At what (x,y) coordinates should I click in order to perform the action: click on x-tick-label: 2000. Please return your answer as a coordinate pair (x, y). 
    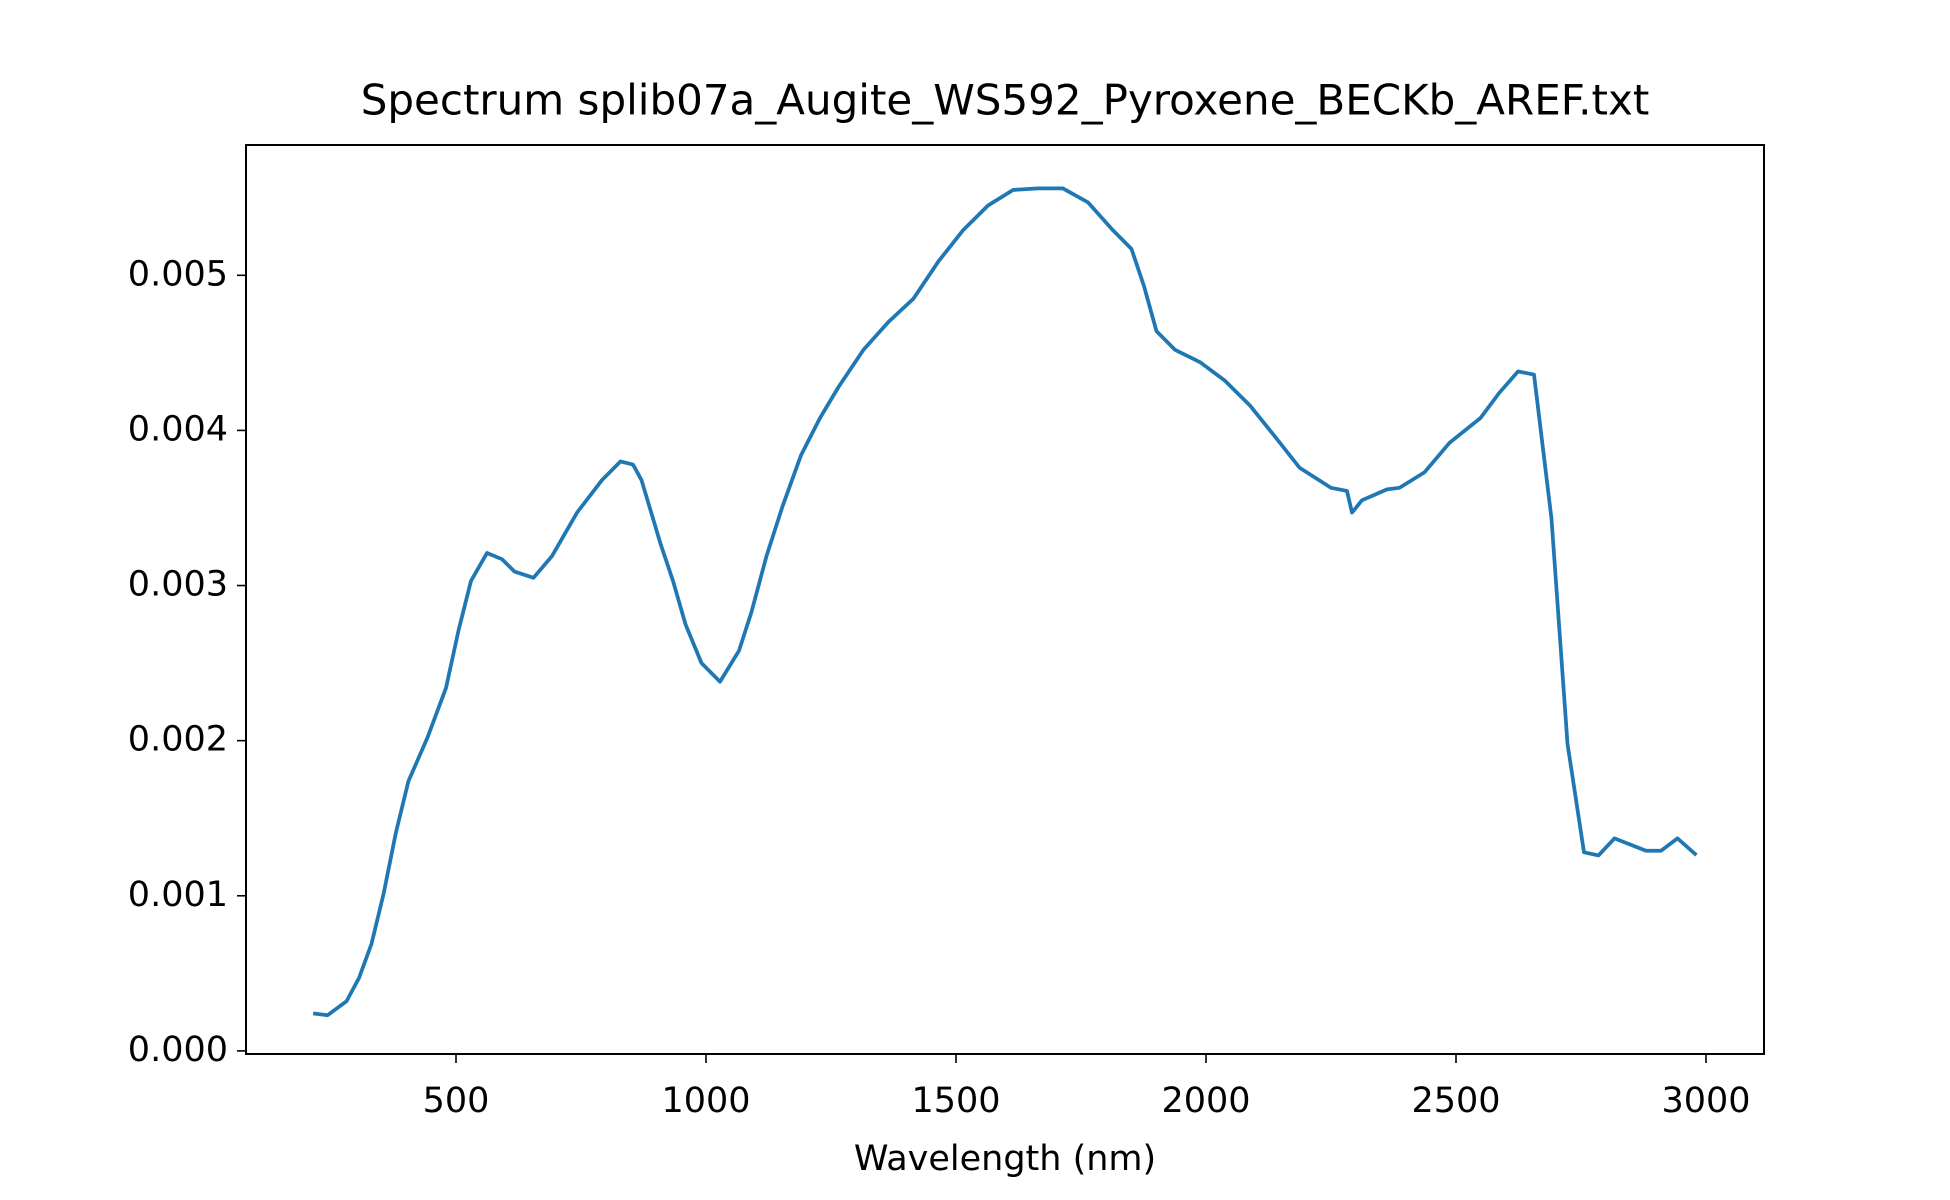
    Looking at the image, I should click on (1205, 1101).